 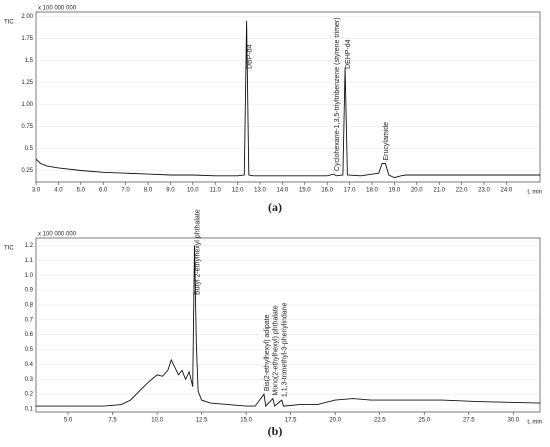 I want to click on y-tick-label: 0.1, so click(x=29, y=410).